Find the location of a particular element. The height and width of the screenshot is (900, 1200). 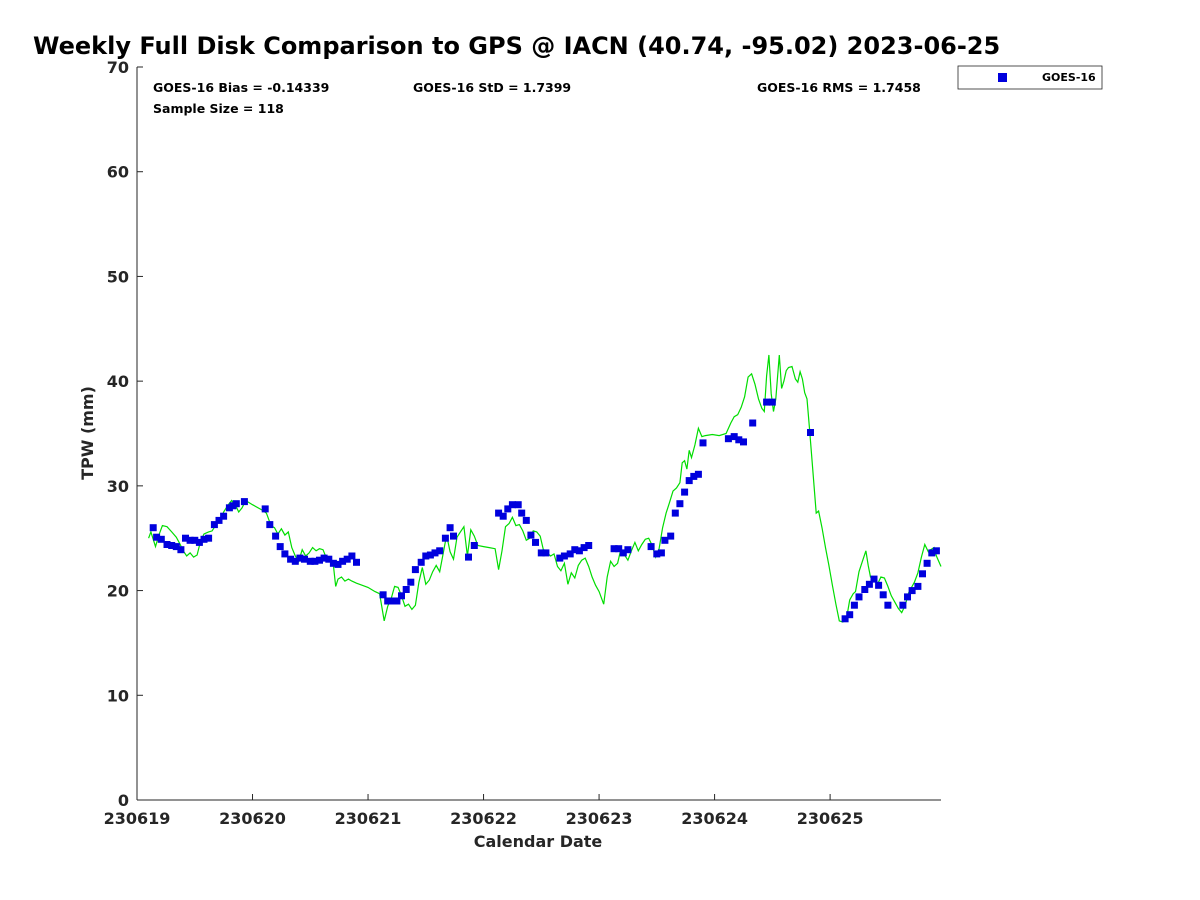

bias-annotation: GOES-16 Bias = -0.14339 is located at coordinates (241, 87).